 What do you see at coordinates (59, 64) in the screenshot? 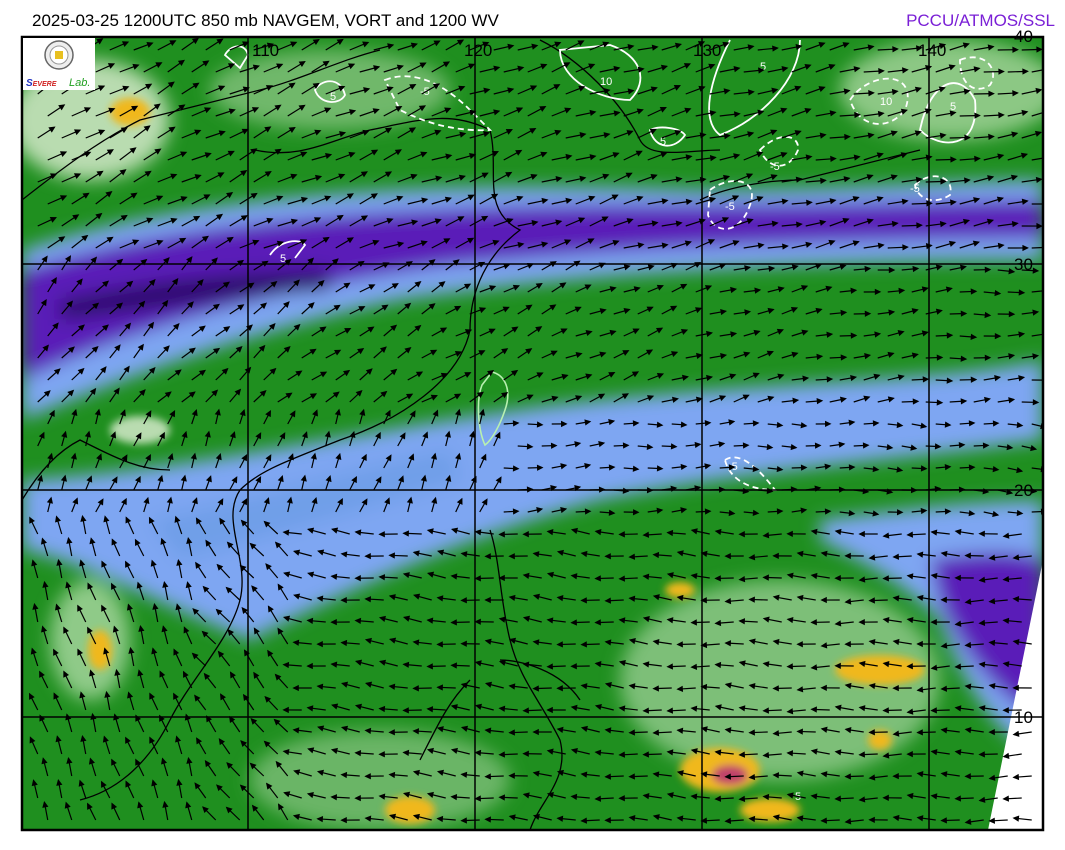
I see `severe-storm-lab-logo: SEVERE Lab.` at bounding box center [59, 64].